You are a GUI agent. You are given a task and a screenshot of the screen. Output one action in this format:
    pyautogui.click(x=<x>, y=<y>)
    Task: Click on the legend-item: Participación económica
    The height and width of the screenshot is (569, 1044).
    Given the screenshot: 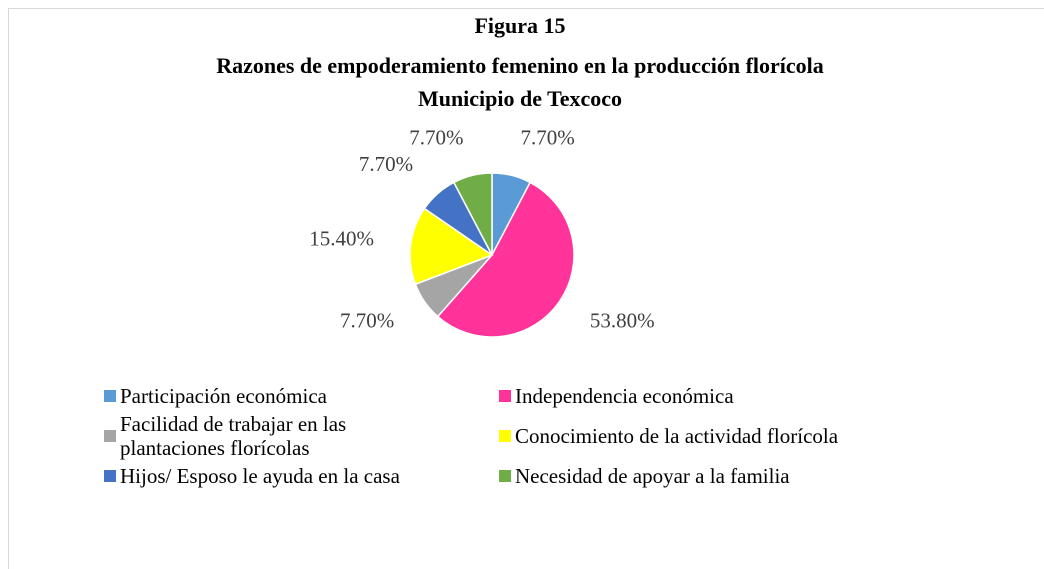 What is the action you would take?
    pyautogui.click(x=301, y=396)
    